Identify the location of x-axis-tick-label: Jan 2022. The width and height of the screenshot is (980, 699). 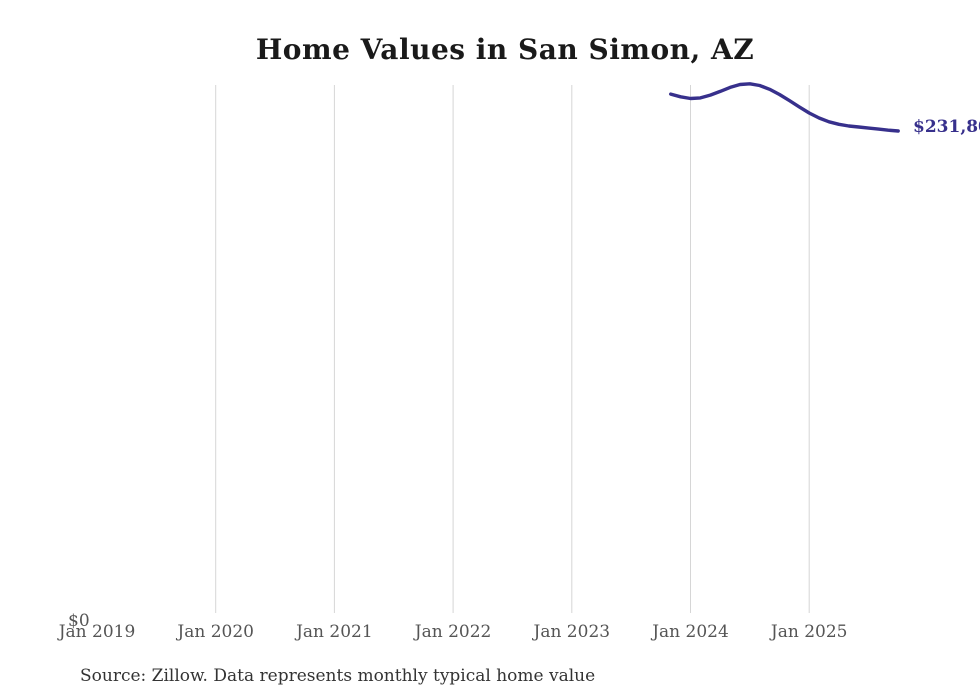
(453, 632).